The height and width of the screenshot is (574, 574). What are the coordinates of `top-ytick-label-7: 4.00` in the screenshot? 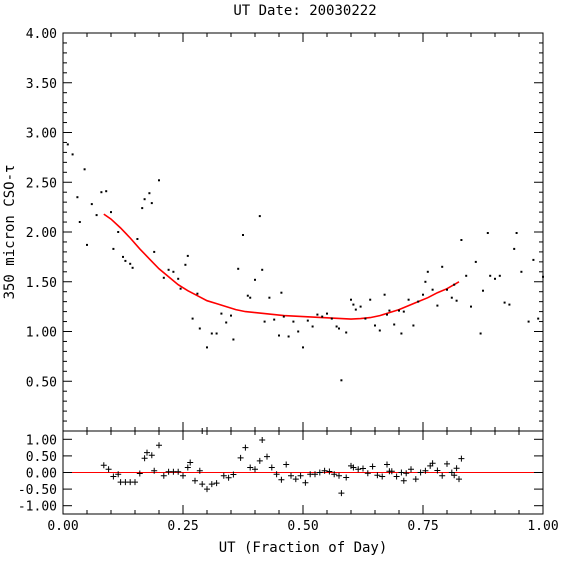 It's located at (41, 34).